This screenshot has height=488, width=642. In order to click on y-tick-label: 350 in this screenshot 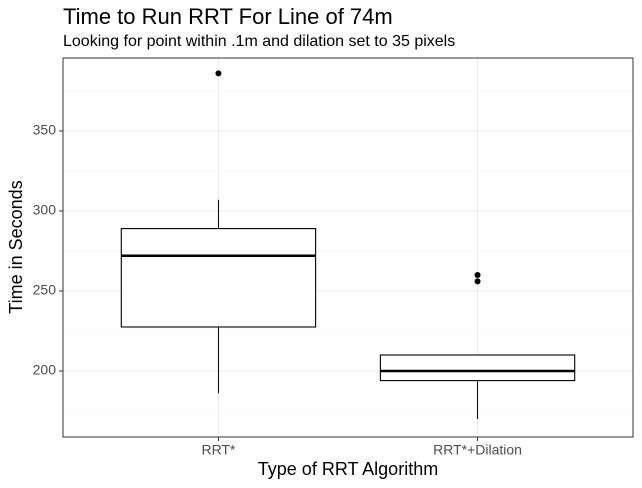, I will do `click(45, 130)`.